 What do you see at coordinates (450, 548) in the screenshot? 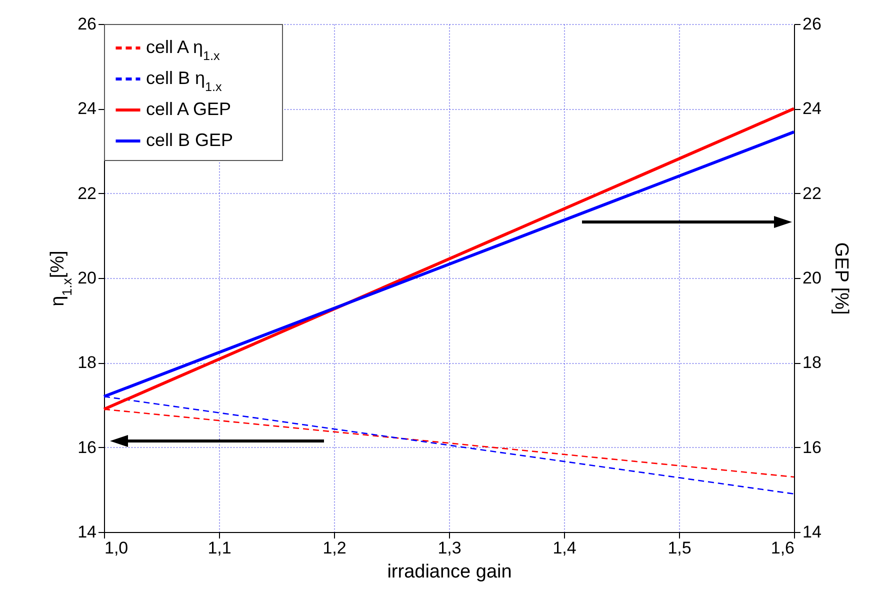
I see `x-tick-label: 1,3` at bounding box center [450, 548].